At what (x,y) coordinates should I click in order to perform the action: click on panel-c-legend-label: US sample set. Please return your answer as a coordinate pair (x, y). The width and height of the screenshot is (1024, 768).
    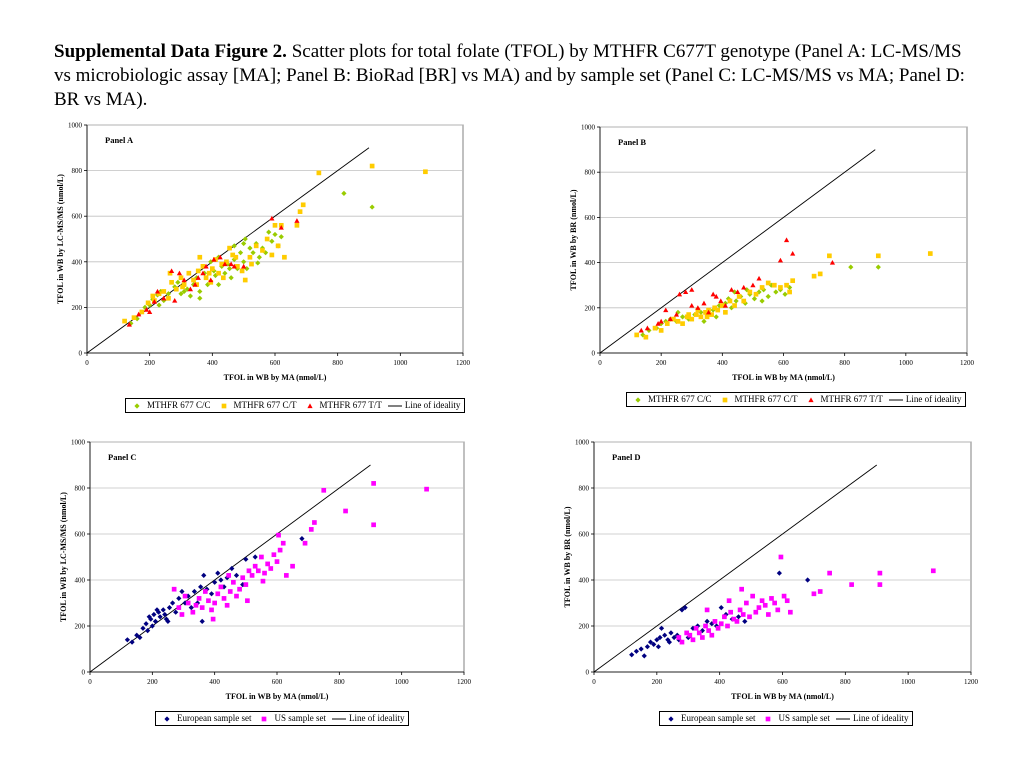
    Looking at the image, I should click on (300, 718).